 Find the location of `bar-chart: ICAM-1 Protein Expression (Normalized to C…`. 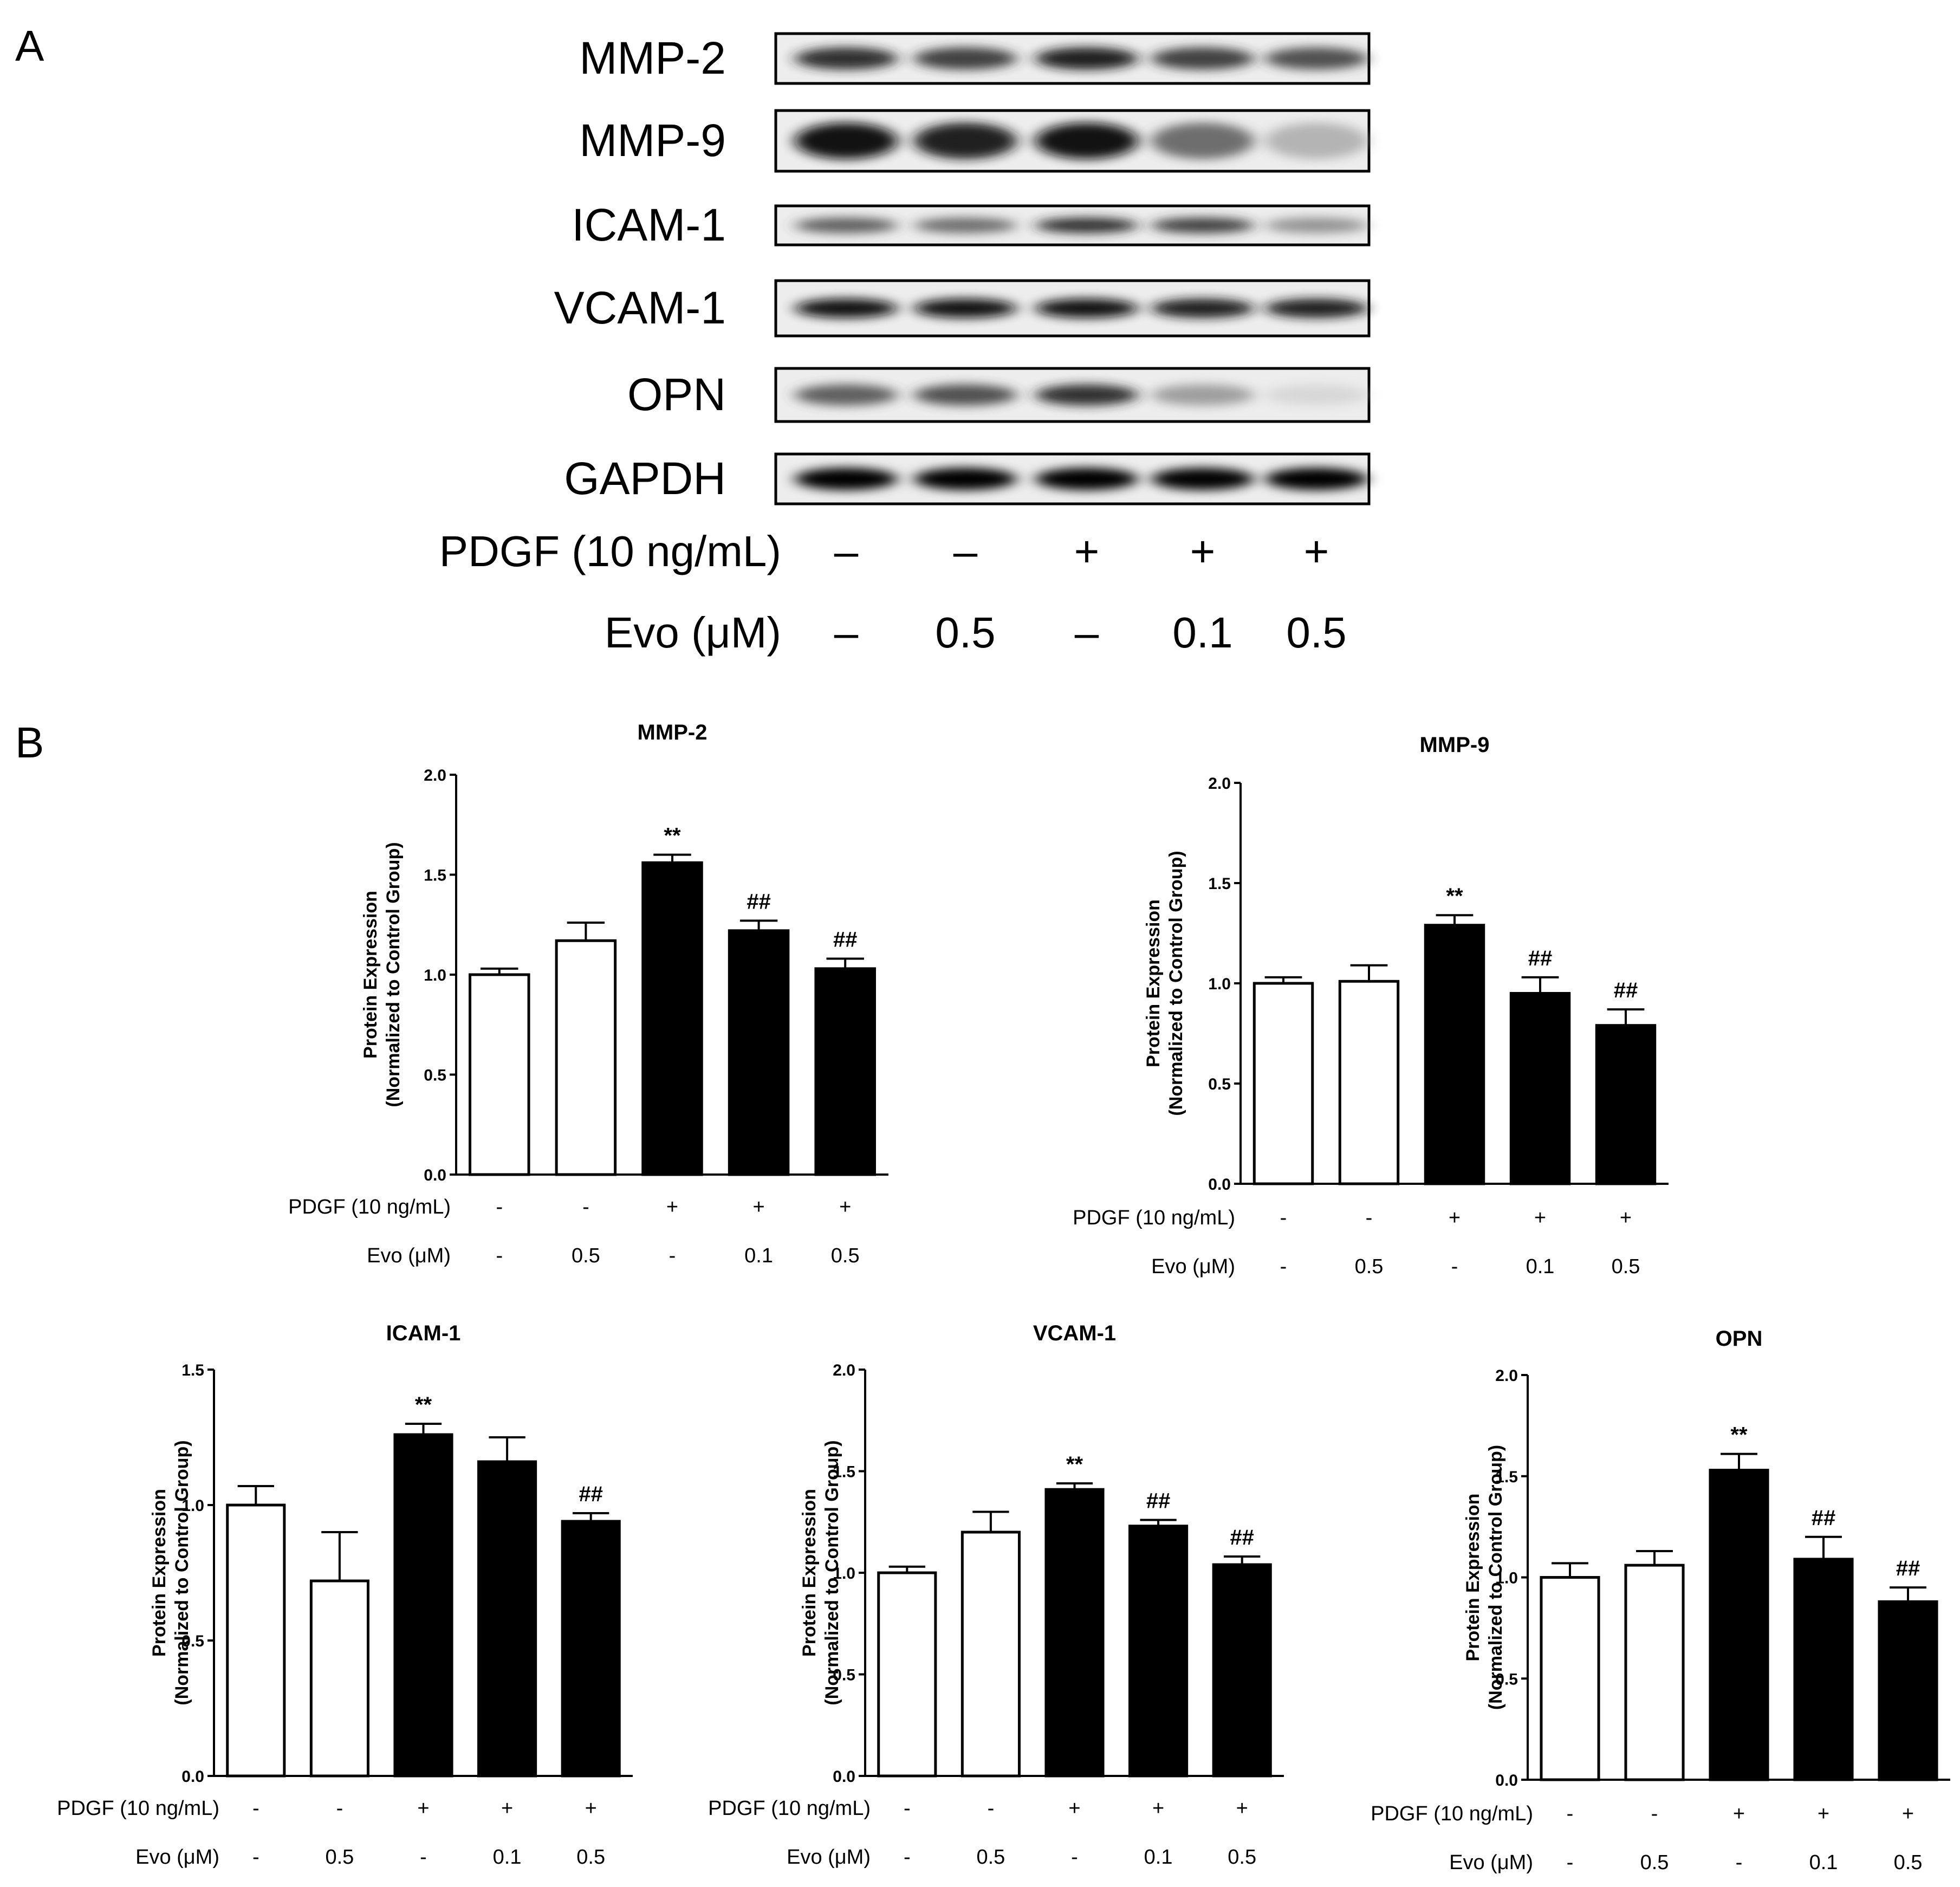

bar-chart: ICAM-1 Protein Expression (Normalized to C… is located at coordinates (345, 1595).